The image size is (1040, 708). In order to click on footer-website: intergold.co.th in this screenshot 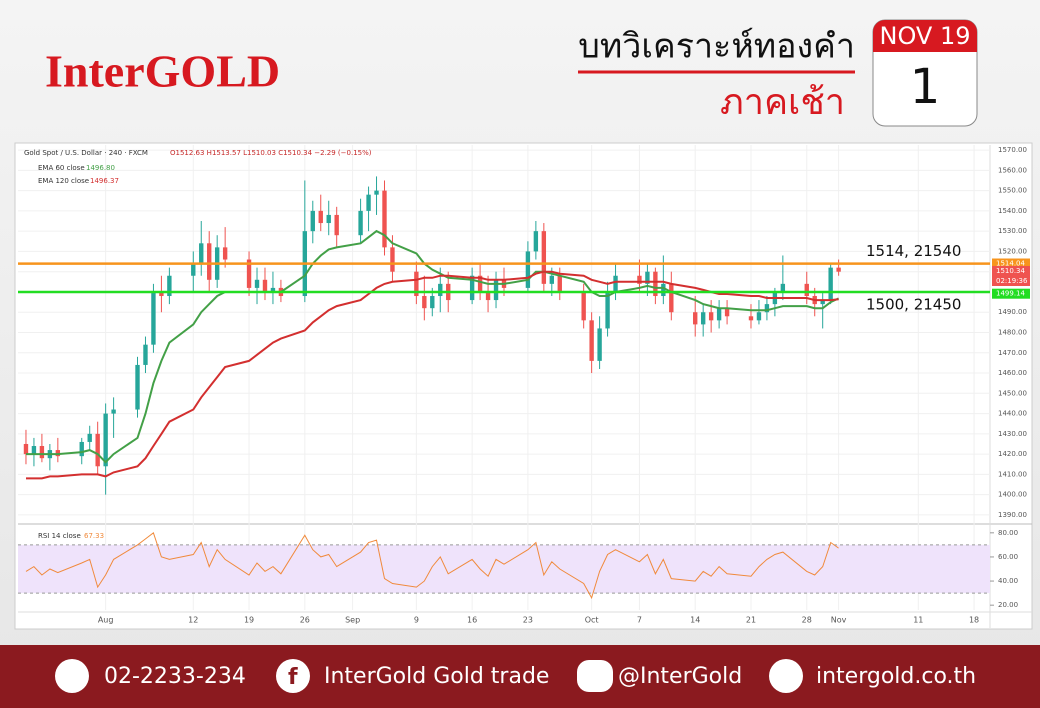, I will do `click(896, 676)`.